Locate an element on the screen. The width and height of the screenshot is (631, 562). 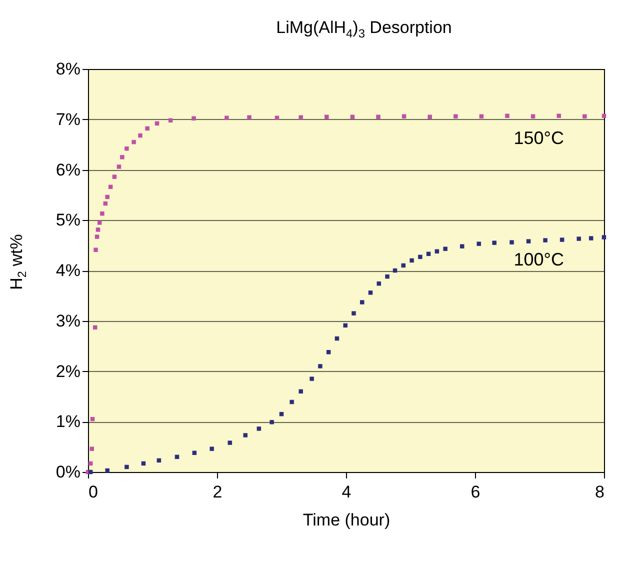
chart-title: LiMg(AlH$_{4}$)$_{3}$ Desorption is located at coordinates (364, 29).